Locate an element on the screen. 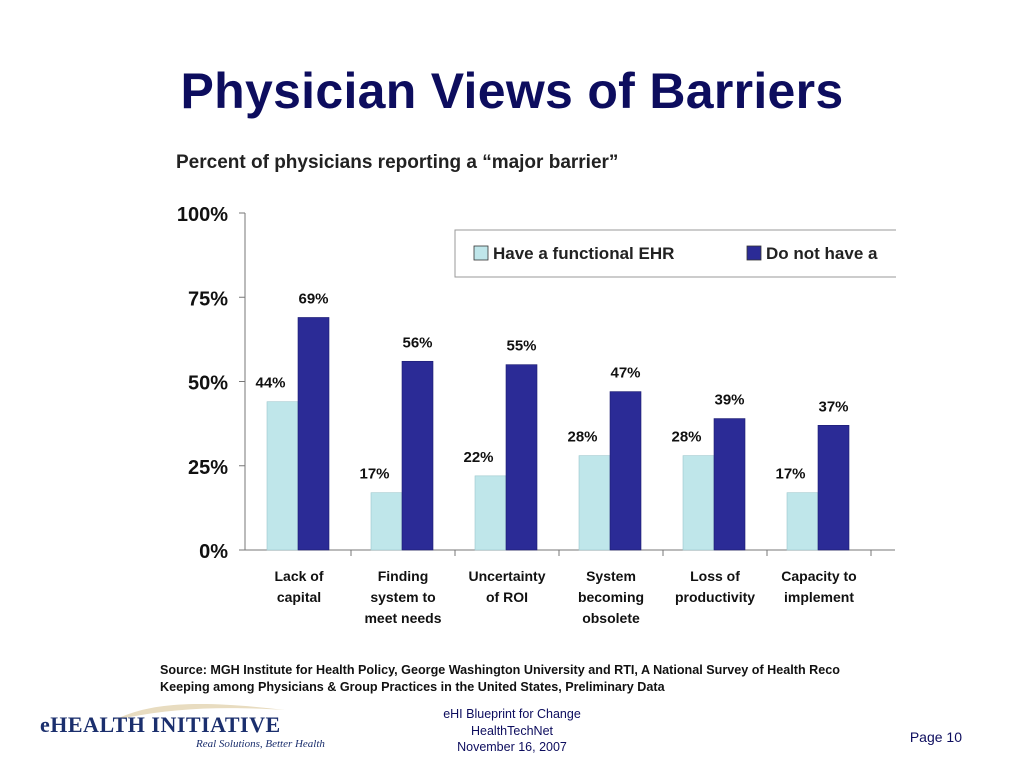  data-label: 69% is located at coordinates (313, 298).